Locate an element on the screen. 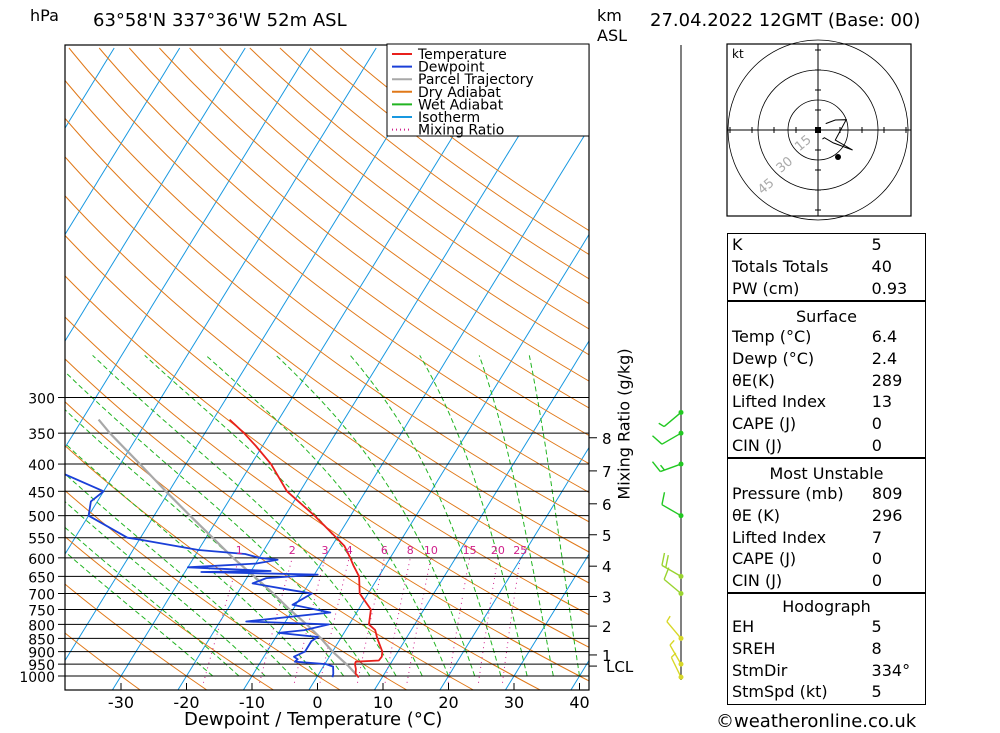  legend-label: Dewpoint is located at coordinates (451, 68).